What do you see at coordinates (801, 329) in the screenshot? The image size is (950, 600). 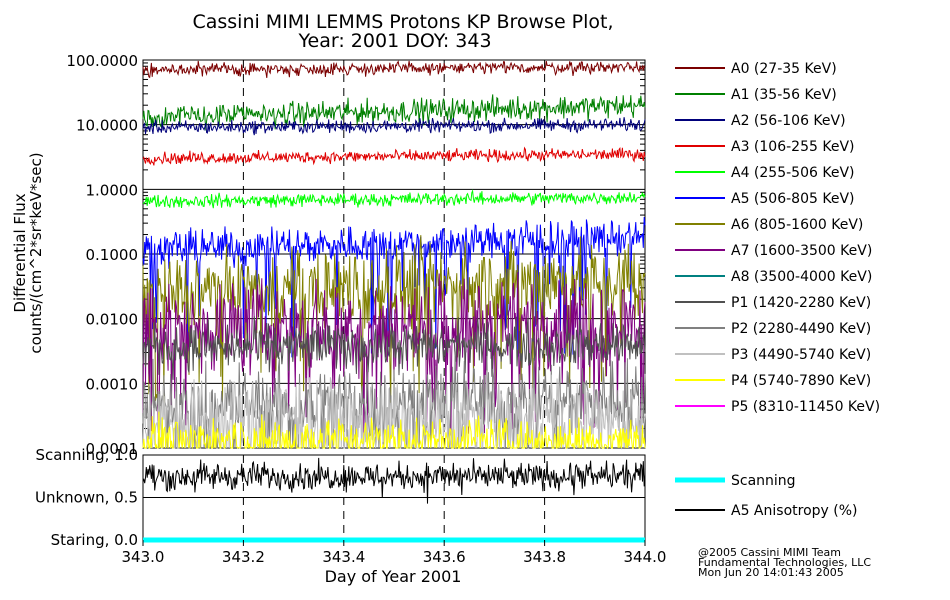 I see `legend-label: P2 (2280-4490 KeV)` at bounding box center [801, 329].